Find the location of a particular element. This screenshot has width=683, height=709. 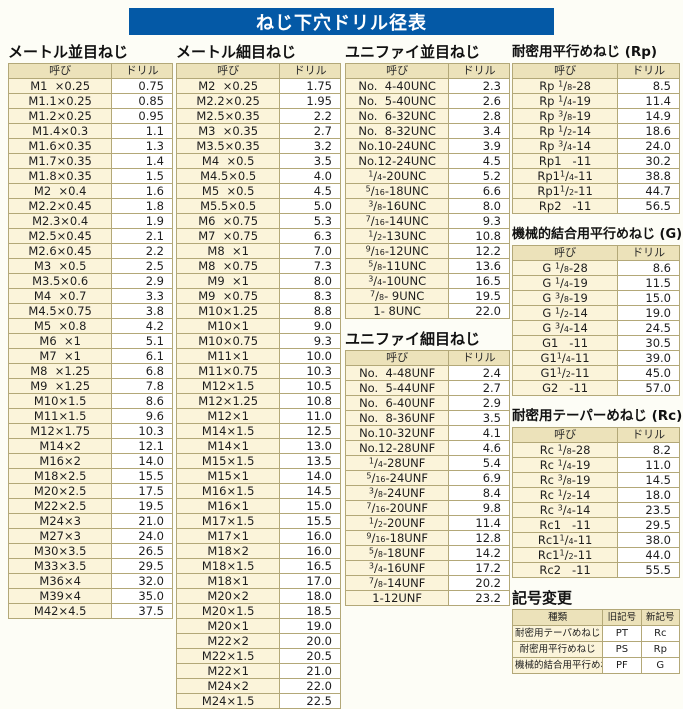

table-row: M2.2×0.45 1.8 is located at coordinates (90, 206).